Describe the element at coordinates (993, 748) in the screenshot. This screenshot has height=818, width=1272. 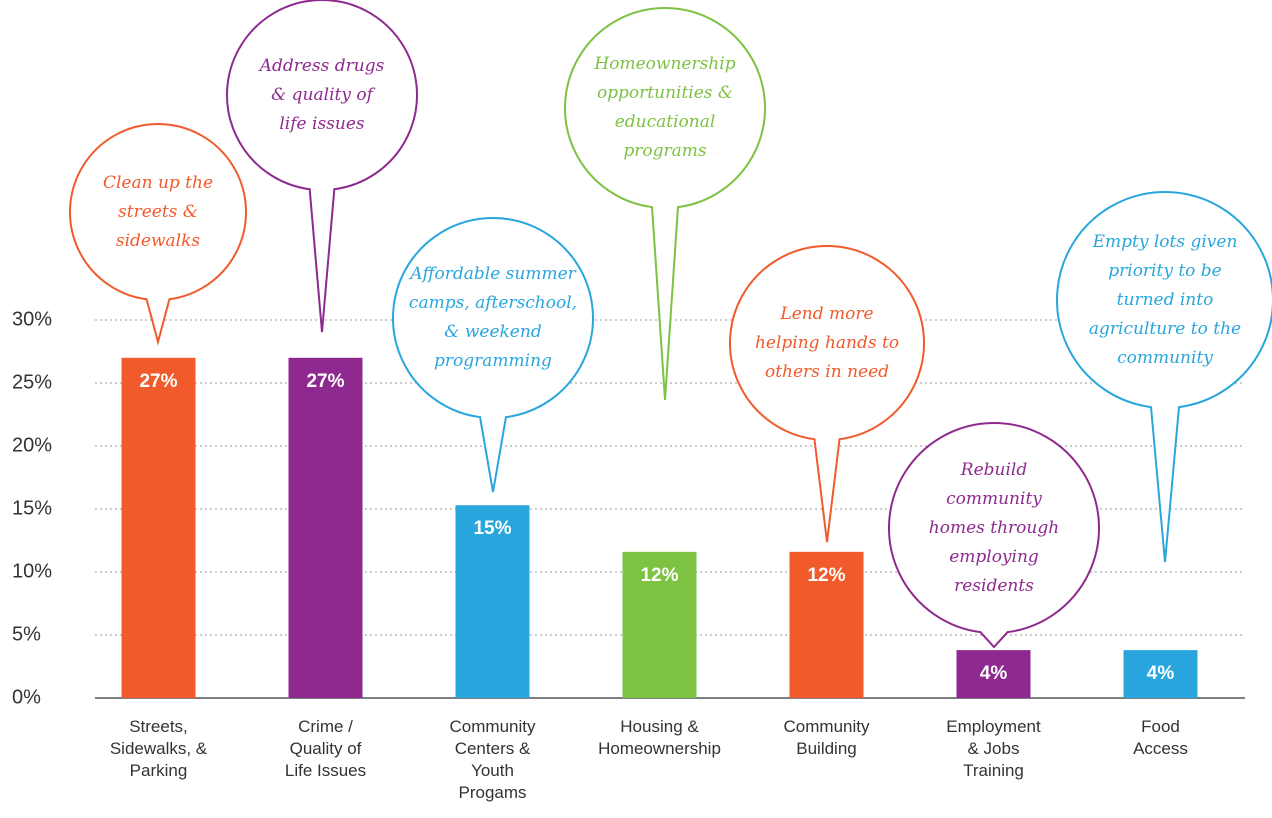
I see `x-tick-label: Employment & Jobs Training` at that location.